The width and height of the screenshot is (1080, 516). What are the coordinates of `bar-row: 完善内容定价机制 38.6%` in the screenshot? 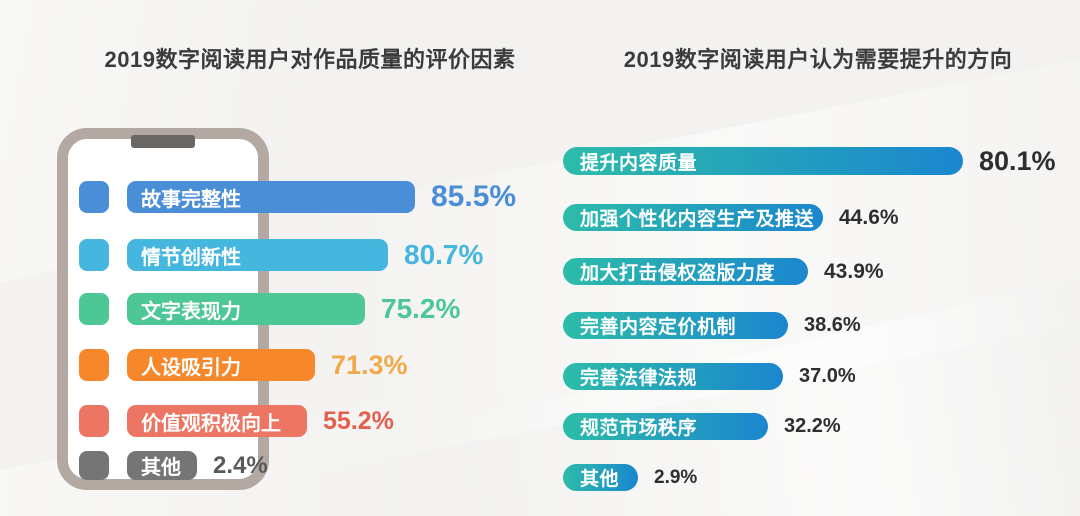 It's located at (712, 325).